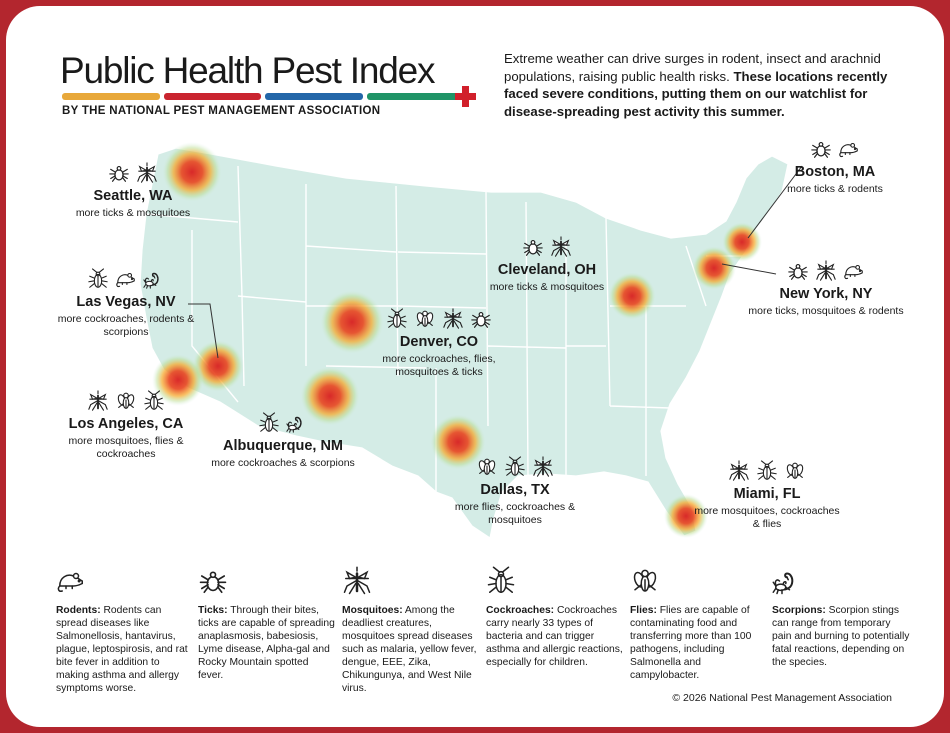 This screenshot has width=950, height=733. Describe the element at coordinates (126, 447) in the screenshot. I see `city-description: more mosquitoes, flies & cockroaches` at that location.